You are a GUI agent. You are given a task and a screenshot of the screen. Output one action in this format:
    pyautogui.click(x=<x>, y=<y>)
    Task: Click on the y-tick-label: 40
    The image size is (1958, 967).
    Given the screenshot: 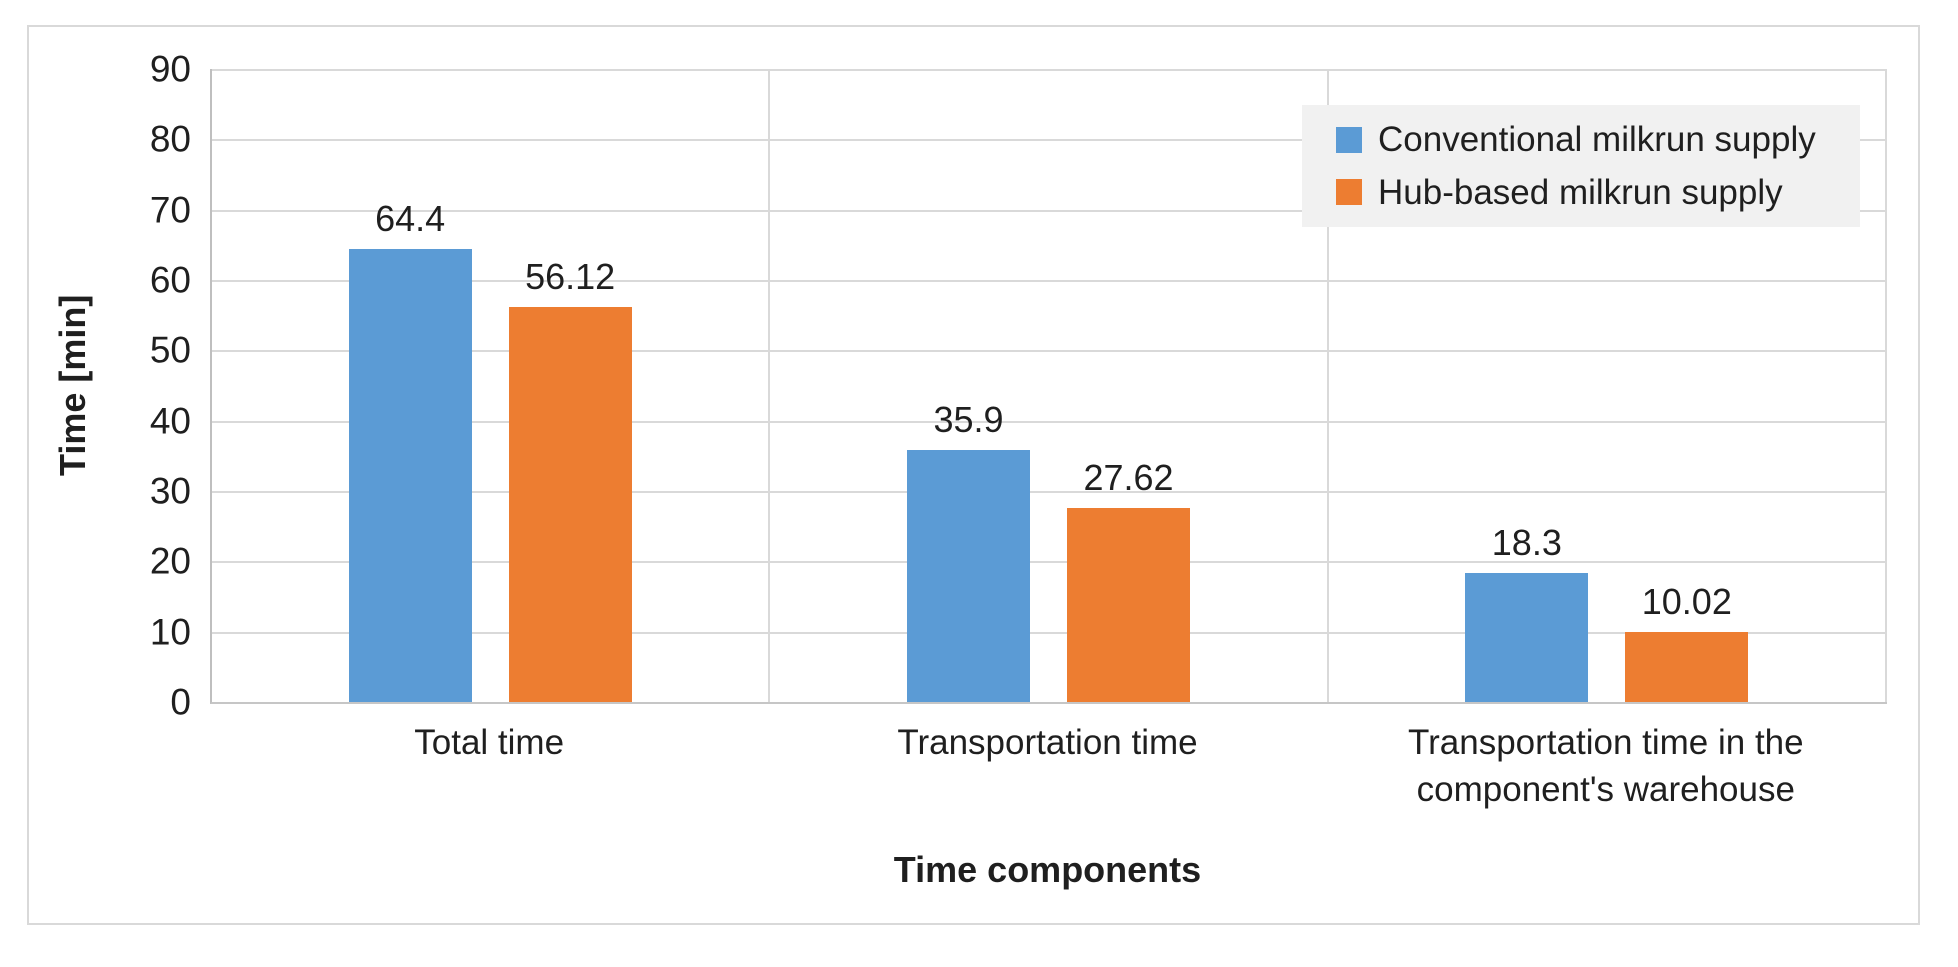 What is the action you would take?
    pyautogui.click(x=170, y=421)
    